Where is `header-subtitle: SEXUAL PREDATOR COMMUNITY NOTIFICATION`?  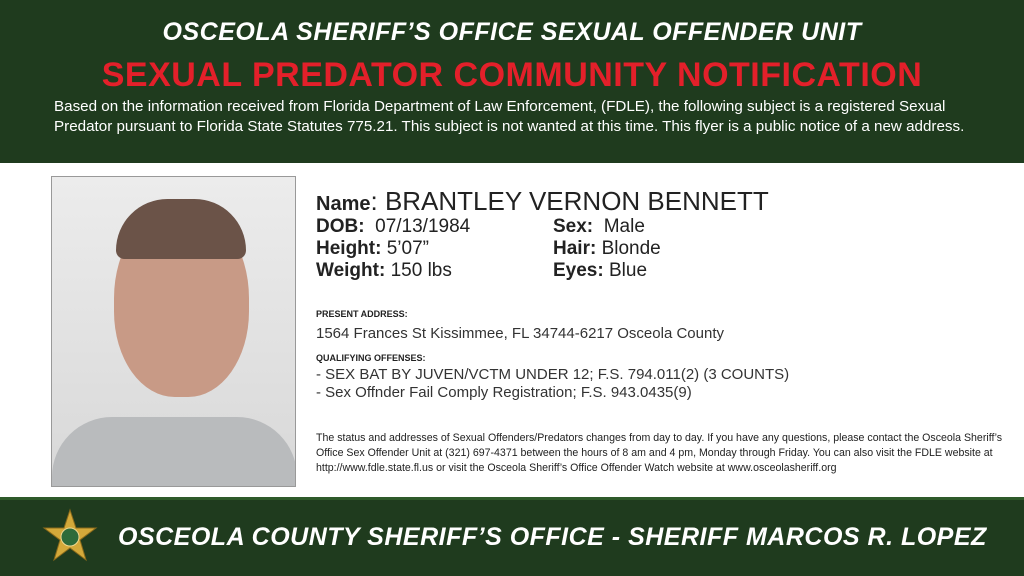 header-subtitle: SEXUAL PREDATOR COMMUNITY NOTIFICATION is located at coordinates (512, 75).